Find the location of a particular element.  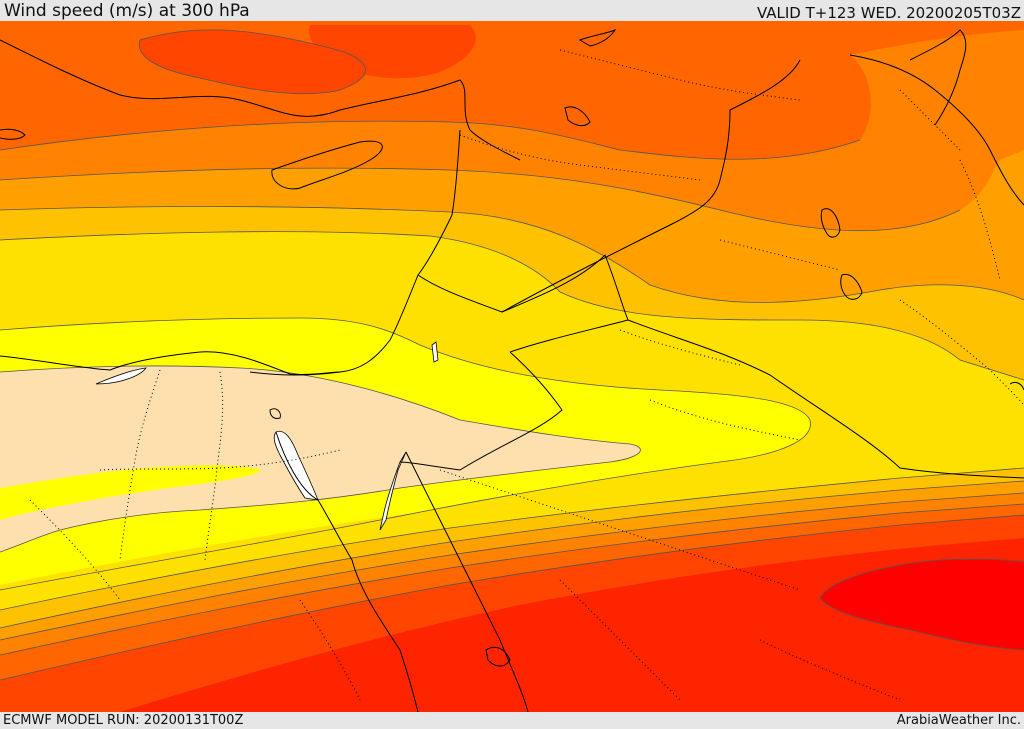

band-2-tongue is located at coordinates (131, 492).